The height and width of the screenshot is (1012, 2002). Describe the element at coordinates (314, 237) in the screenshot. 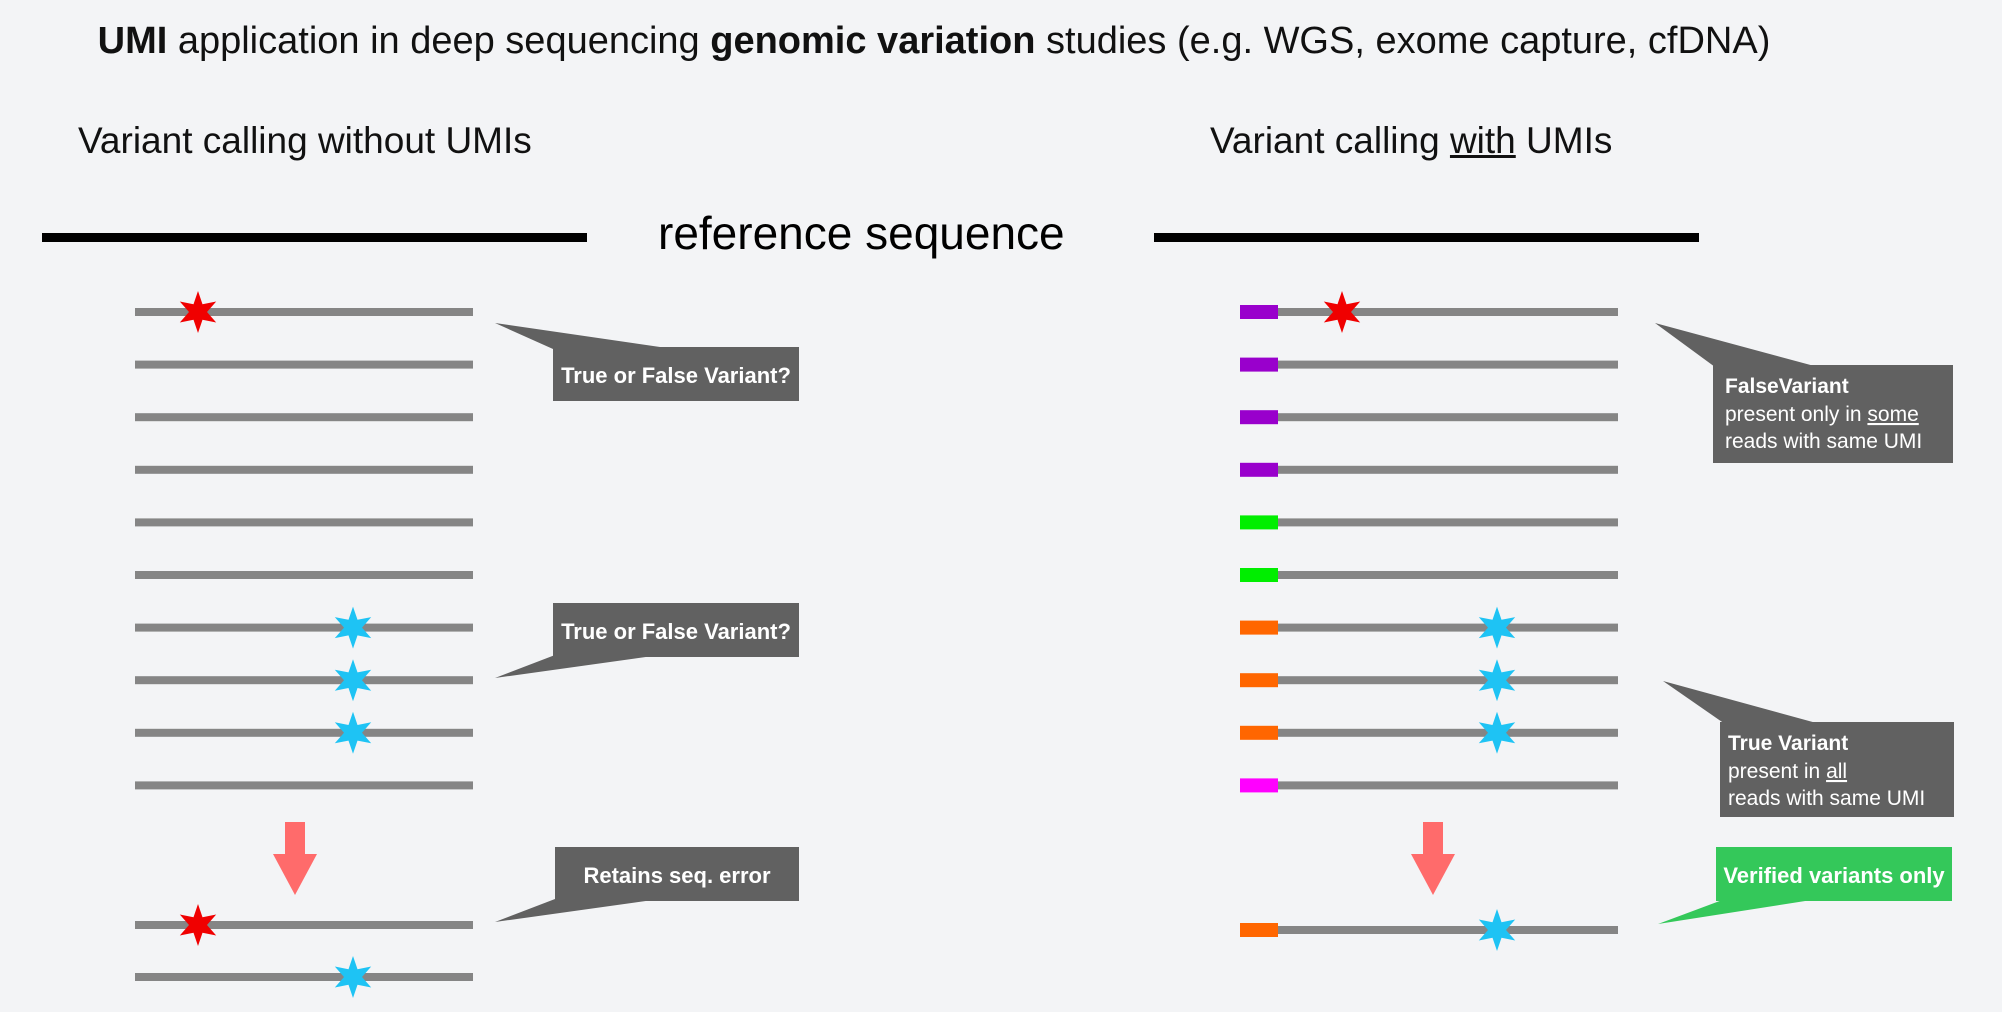

I see `reference-line-left` at that location.